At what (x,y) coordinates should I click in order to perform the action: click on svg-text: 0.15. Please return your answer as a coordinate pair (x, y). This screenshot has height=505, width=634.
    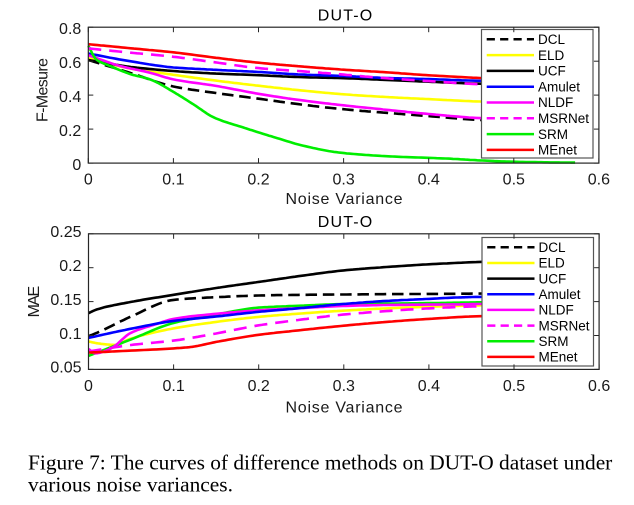
    Looking at the image, I should click on (65, 300).